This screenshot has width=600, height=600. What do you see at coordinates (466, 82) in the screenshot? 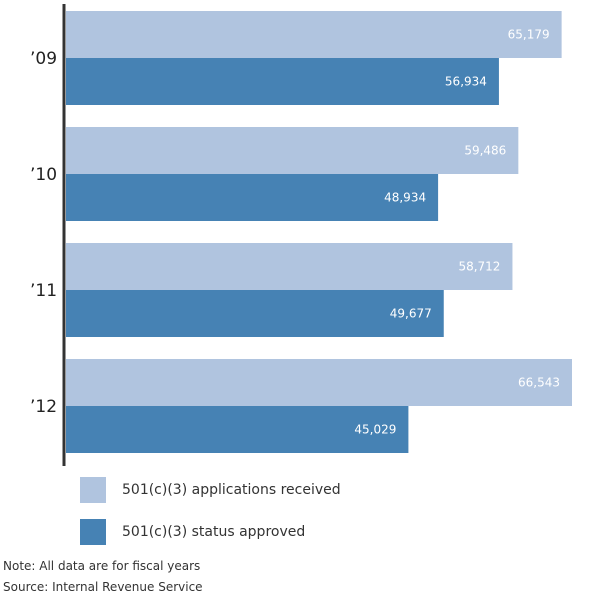
I see `value-label-approved-0: 56,934` at bounding box center [466, 82].